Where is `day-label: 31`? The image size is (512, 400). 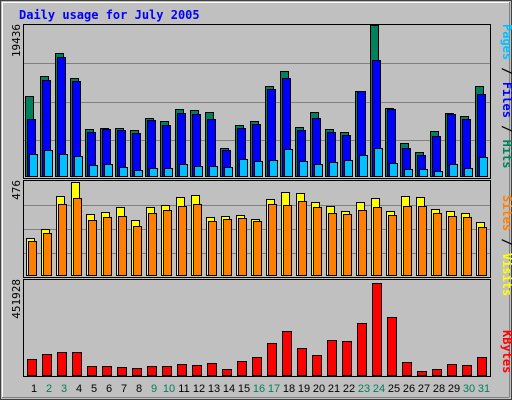 day-label: 31 is located at coordinates (484, 389).